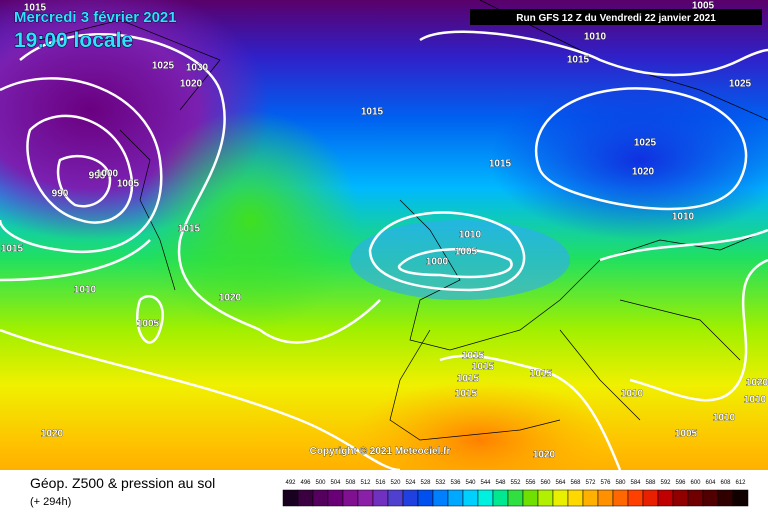 Image resolution: width=768 pixels, height=512 pixels. I want to click on scale-label: 560, so click(545, 483).